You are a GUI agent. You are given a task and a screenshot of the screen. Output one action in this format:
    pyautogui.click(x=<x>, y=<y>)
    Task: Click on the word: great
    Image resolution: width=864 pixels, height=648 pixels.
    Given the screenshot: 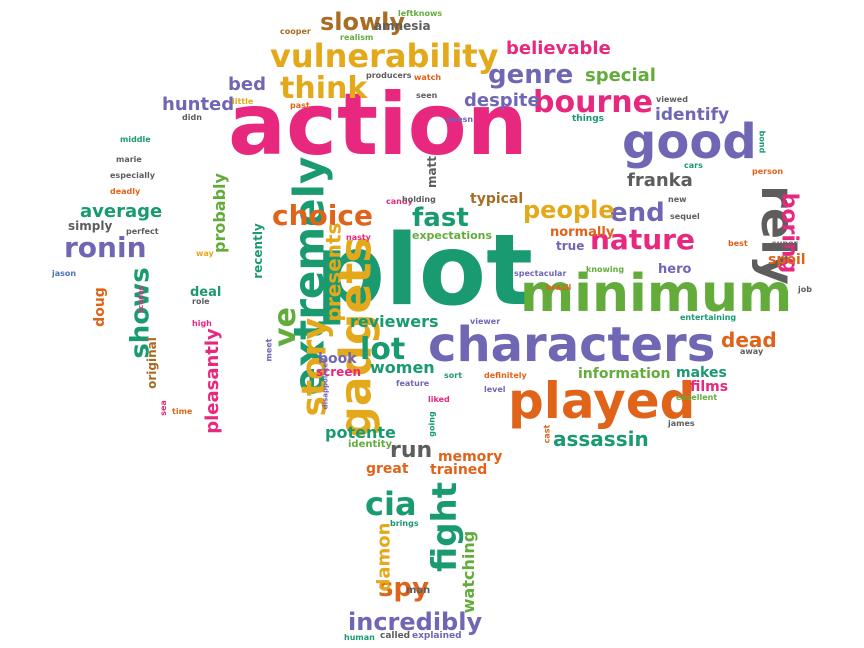 What is the action you would take?
    pyautogui.click(x=387, y=469)
    